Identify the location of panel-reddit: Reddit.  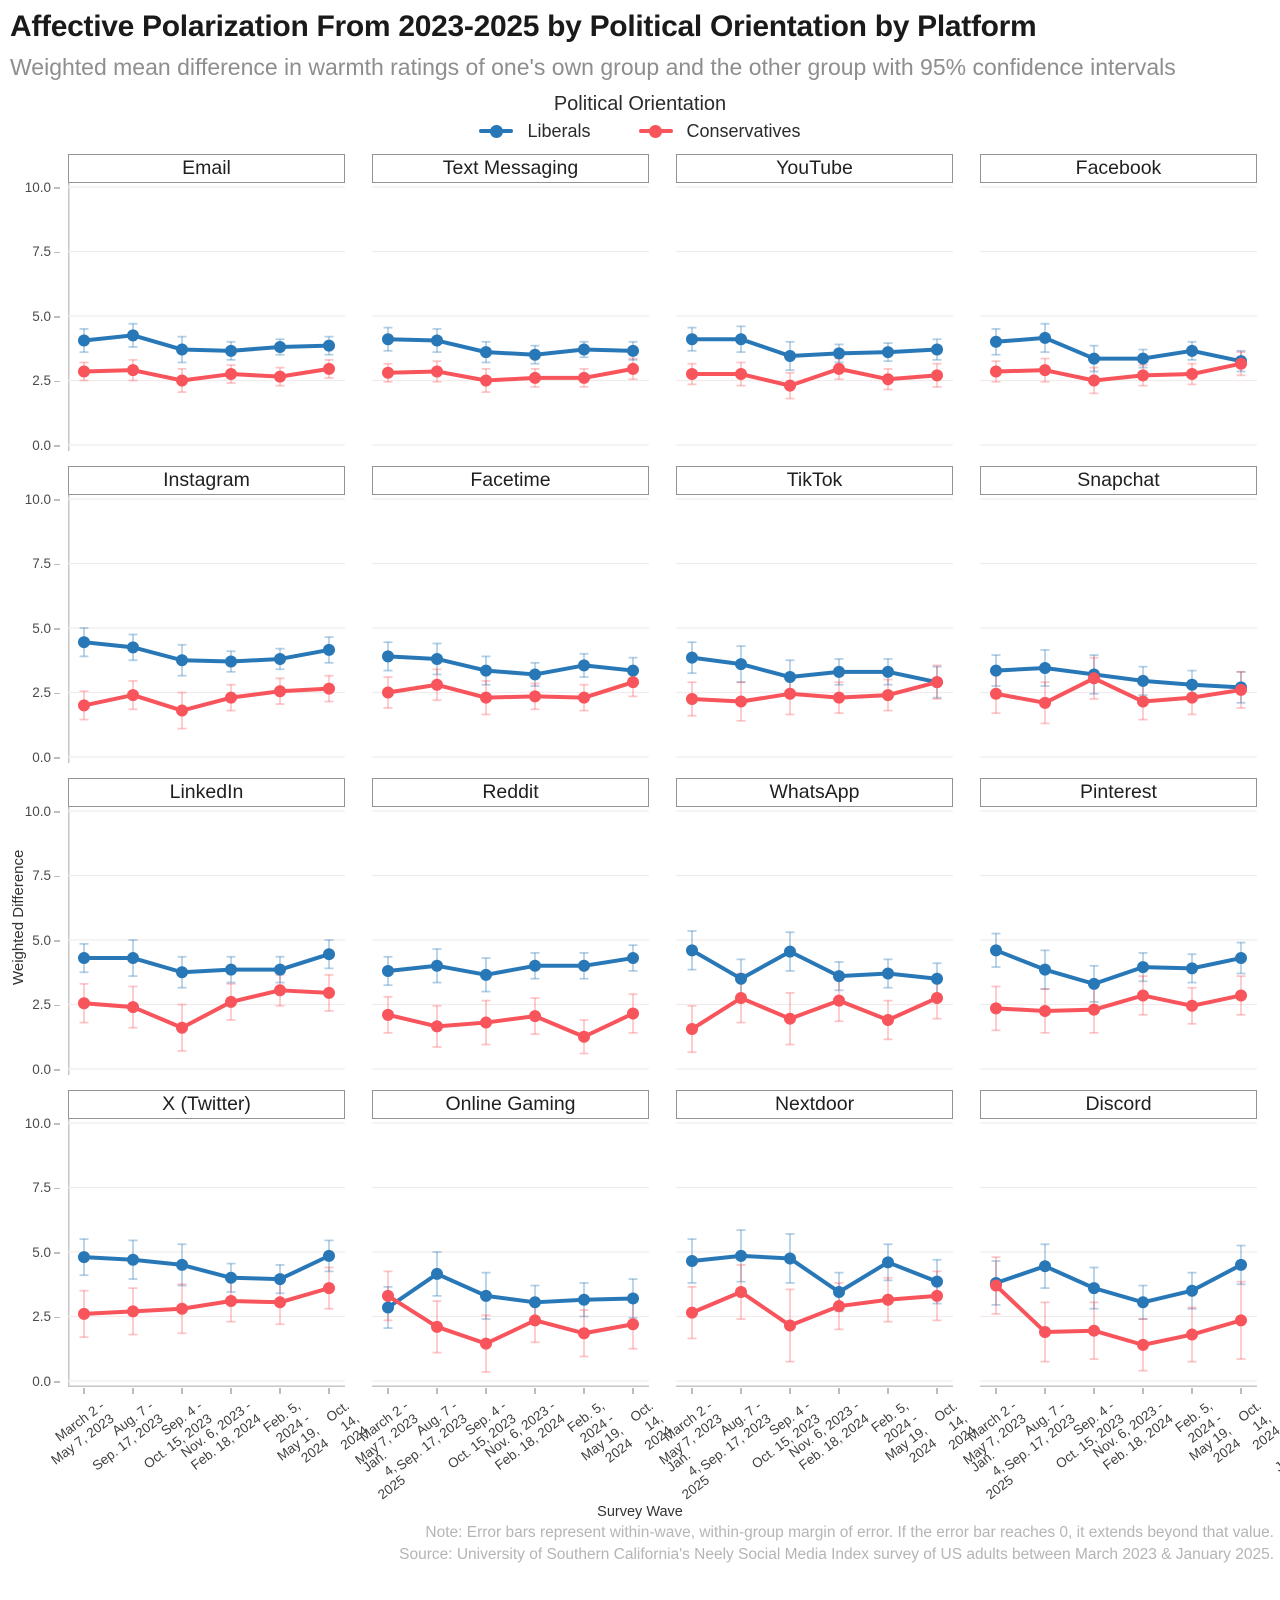
(510, 926).